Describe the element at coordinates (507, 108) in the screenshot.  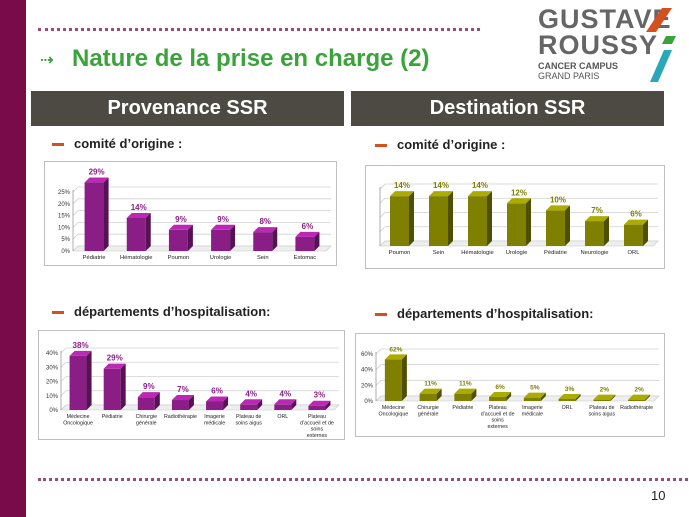
I see `header-destination: Destination SSR` at that location.